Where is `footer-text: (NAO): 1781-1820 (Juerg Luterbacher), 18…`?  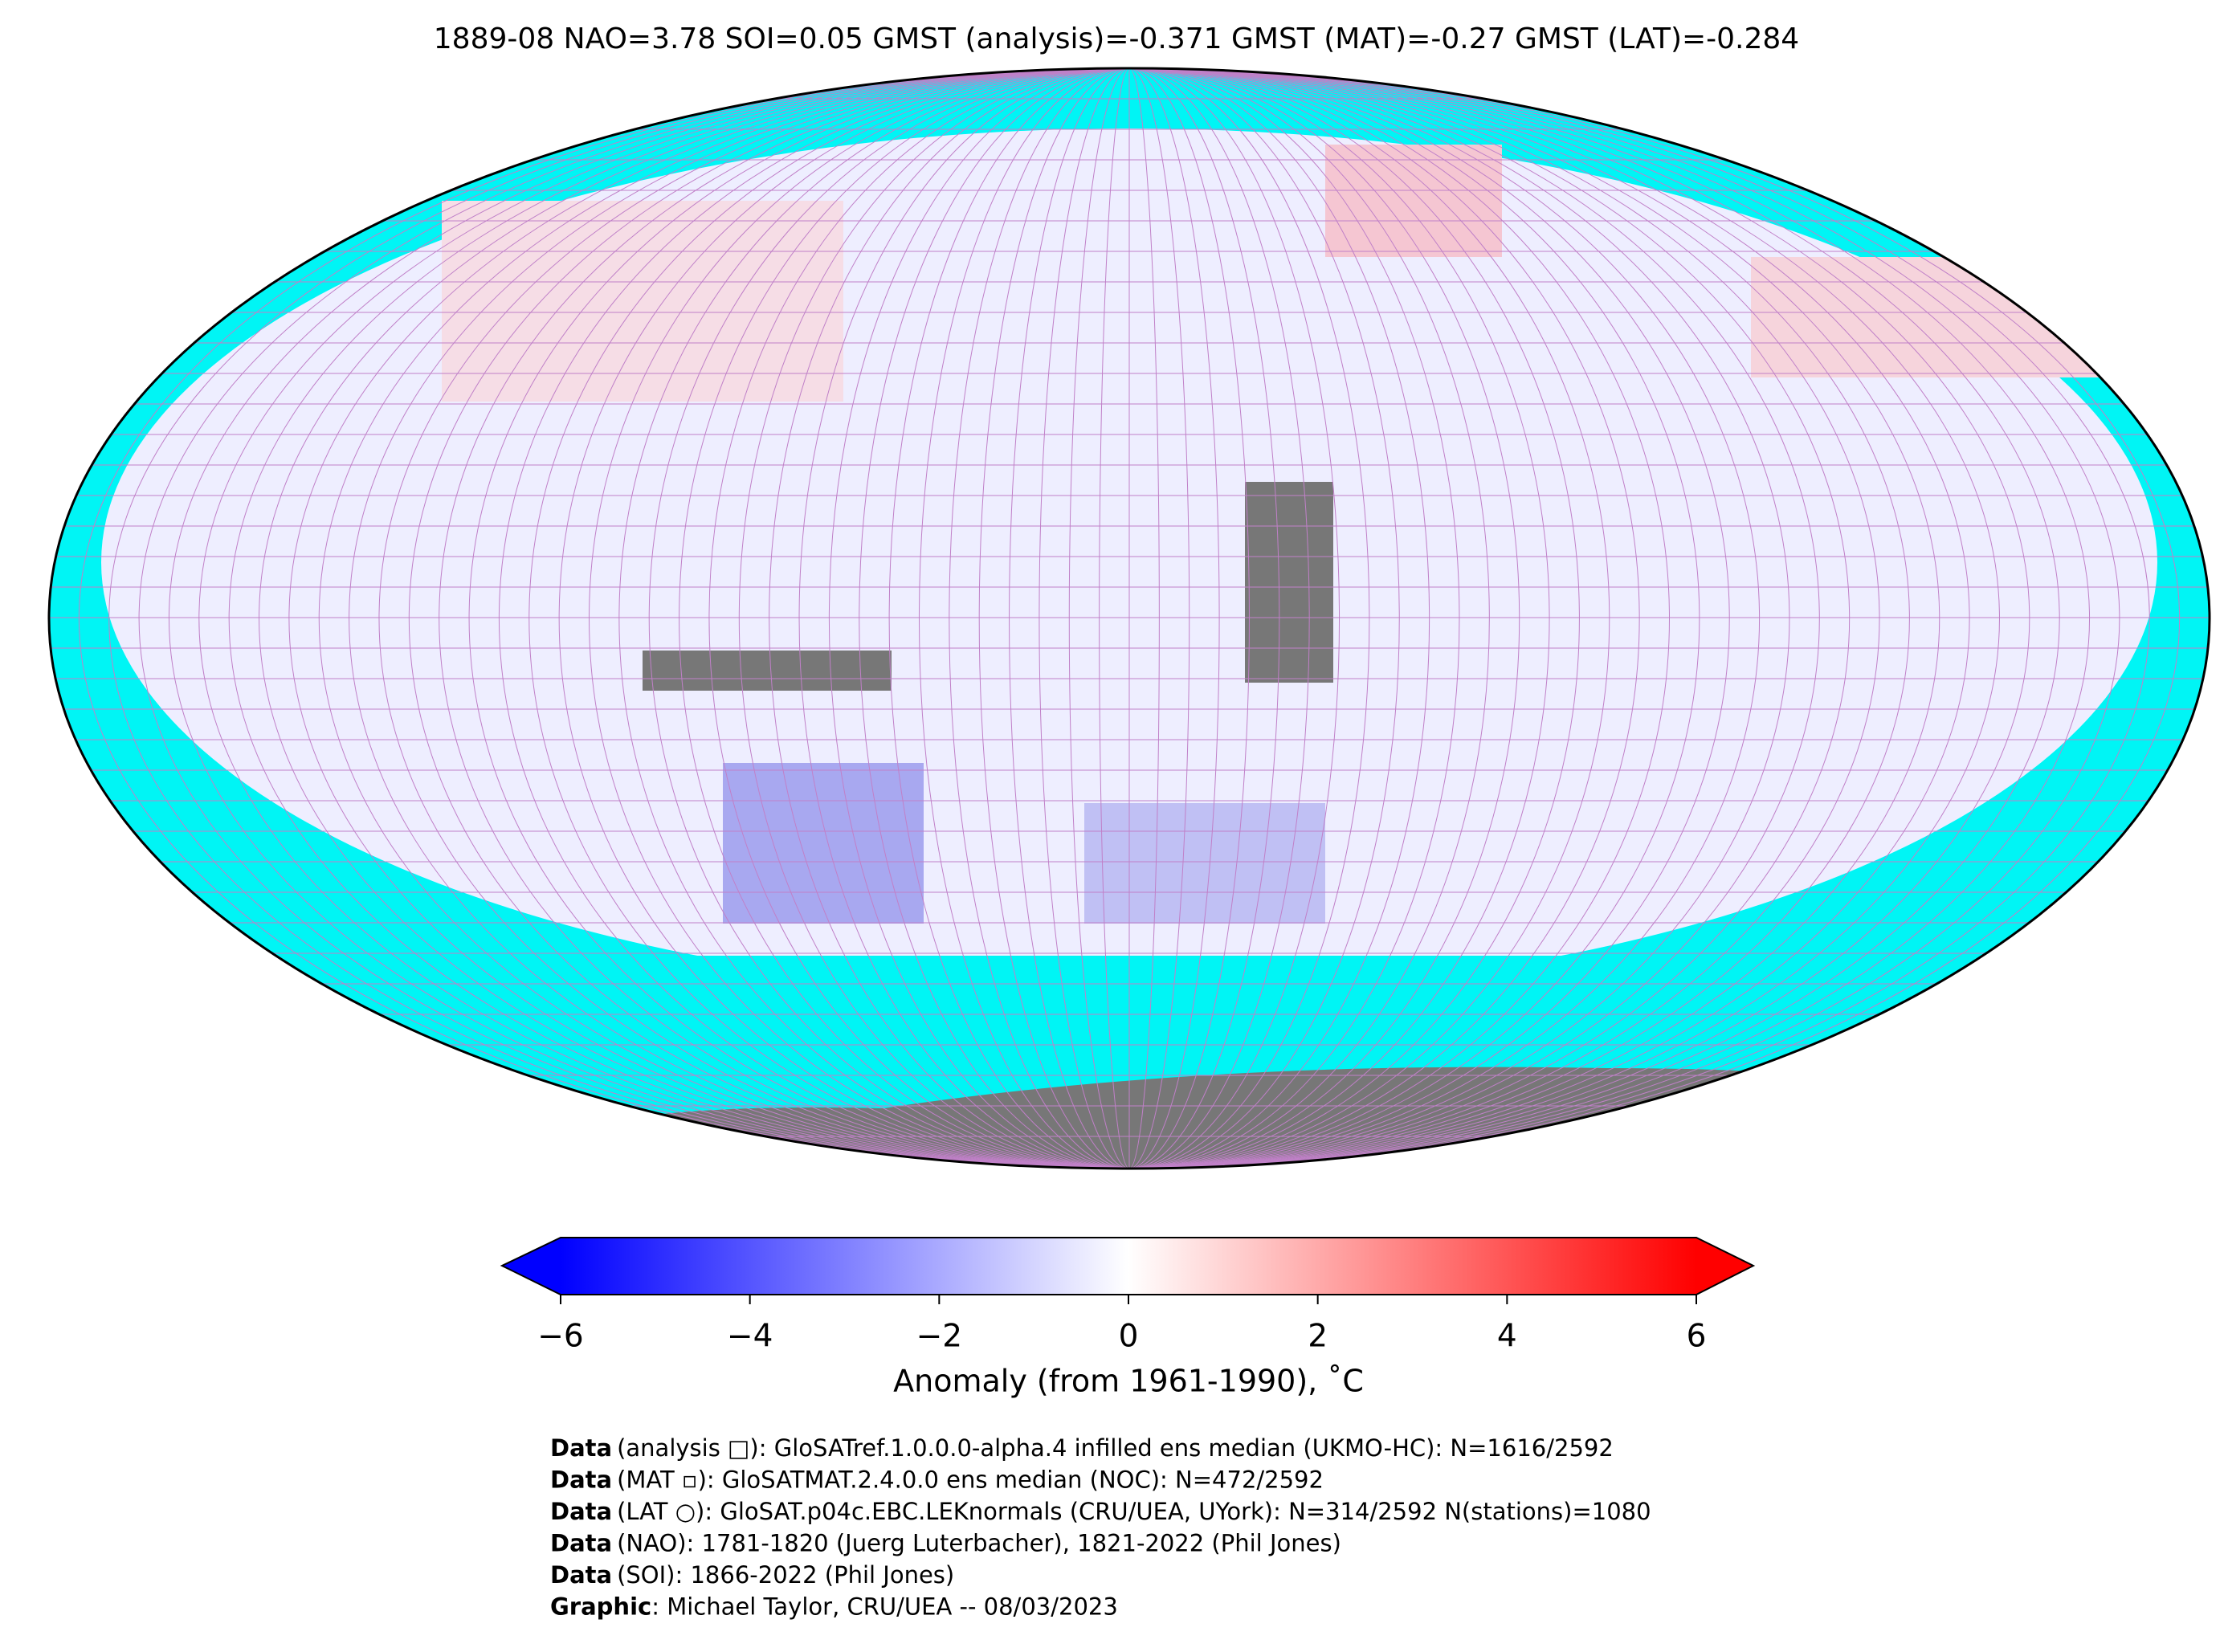
footer-text: (NAO): 1781-1820 (Juerg Luterbacher), 18… is located at coordinates (979, 1543).